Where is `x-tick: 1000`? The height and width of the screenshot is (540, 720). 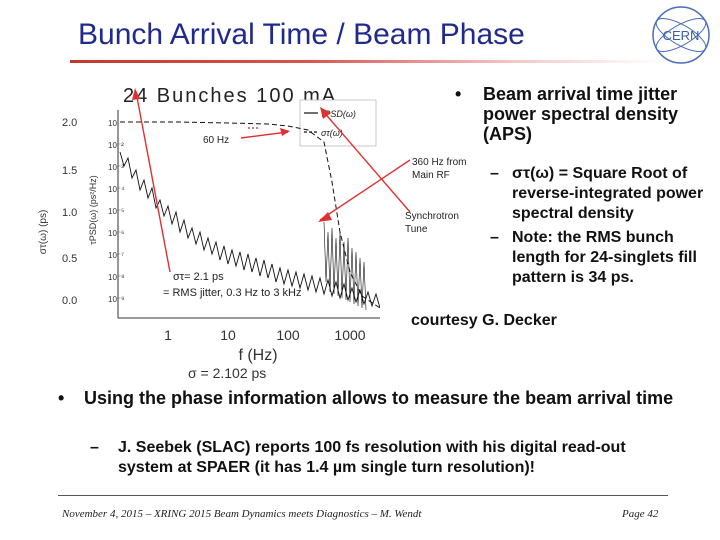 x-tick: 1000 is located at coordinates (349, 335).